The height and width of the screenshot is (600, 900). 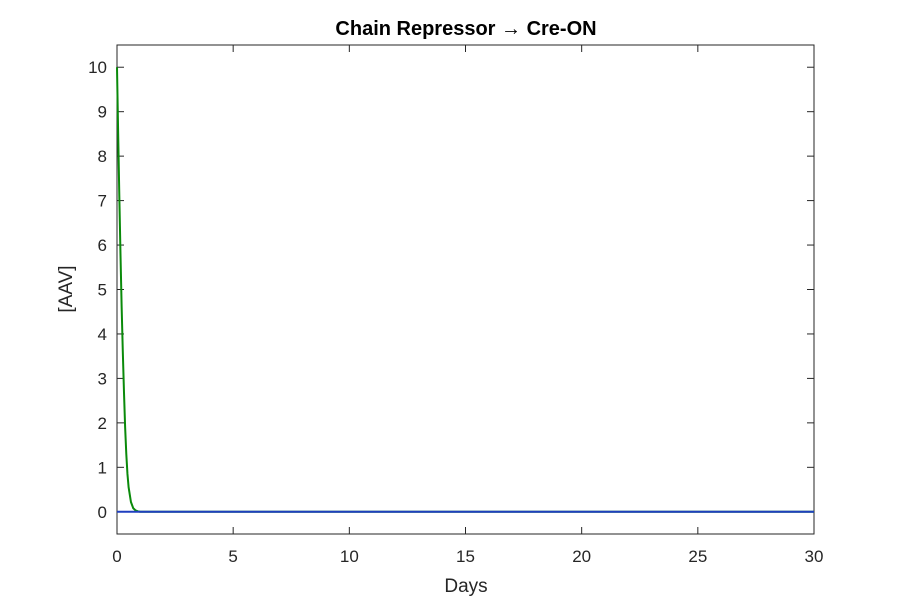 I want to click on y-tick-label: 3, so click(x=102, y=378).